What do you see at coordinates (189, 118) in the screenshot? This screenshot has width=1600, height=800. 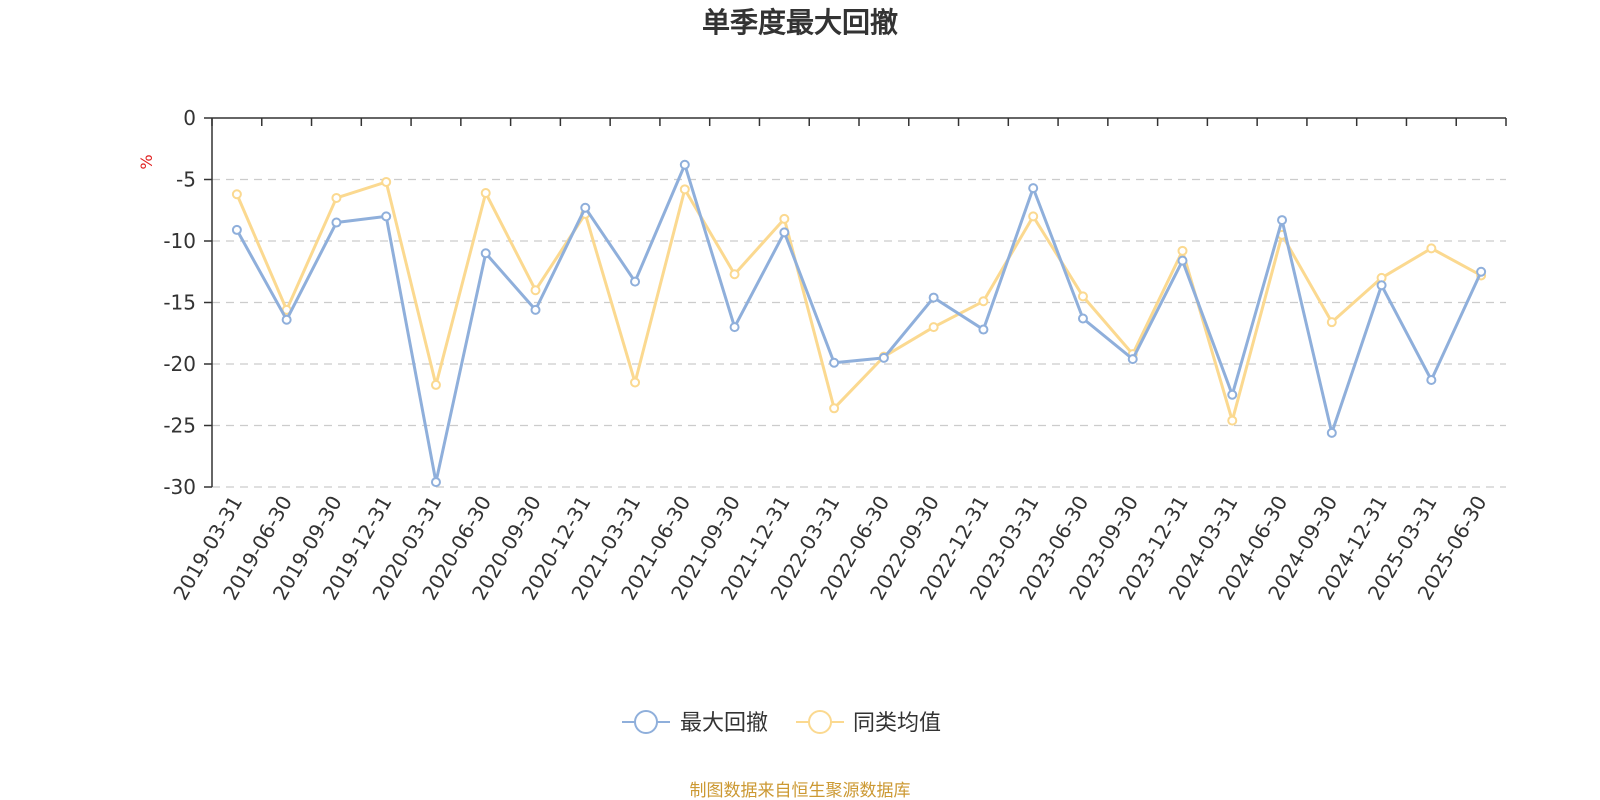 I see `y-tick-label: 0` at bounding box center [189, 118].